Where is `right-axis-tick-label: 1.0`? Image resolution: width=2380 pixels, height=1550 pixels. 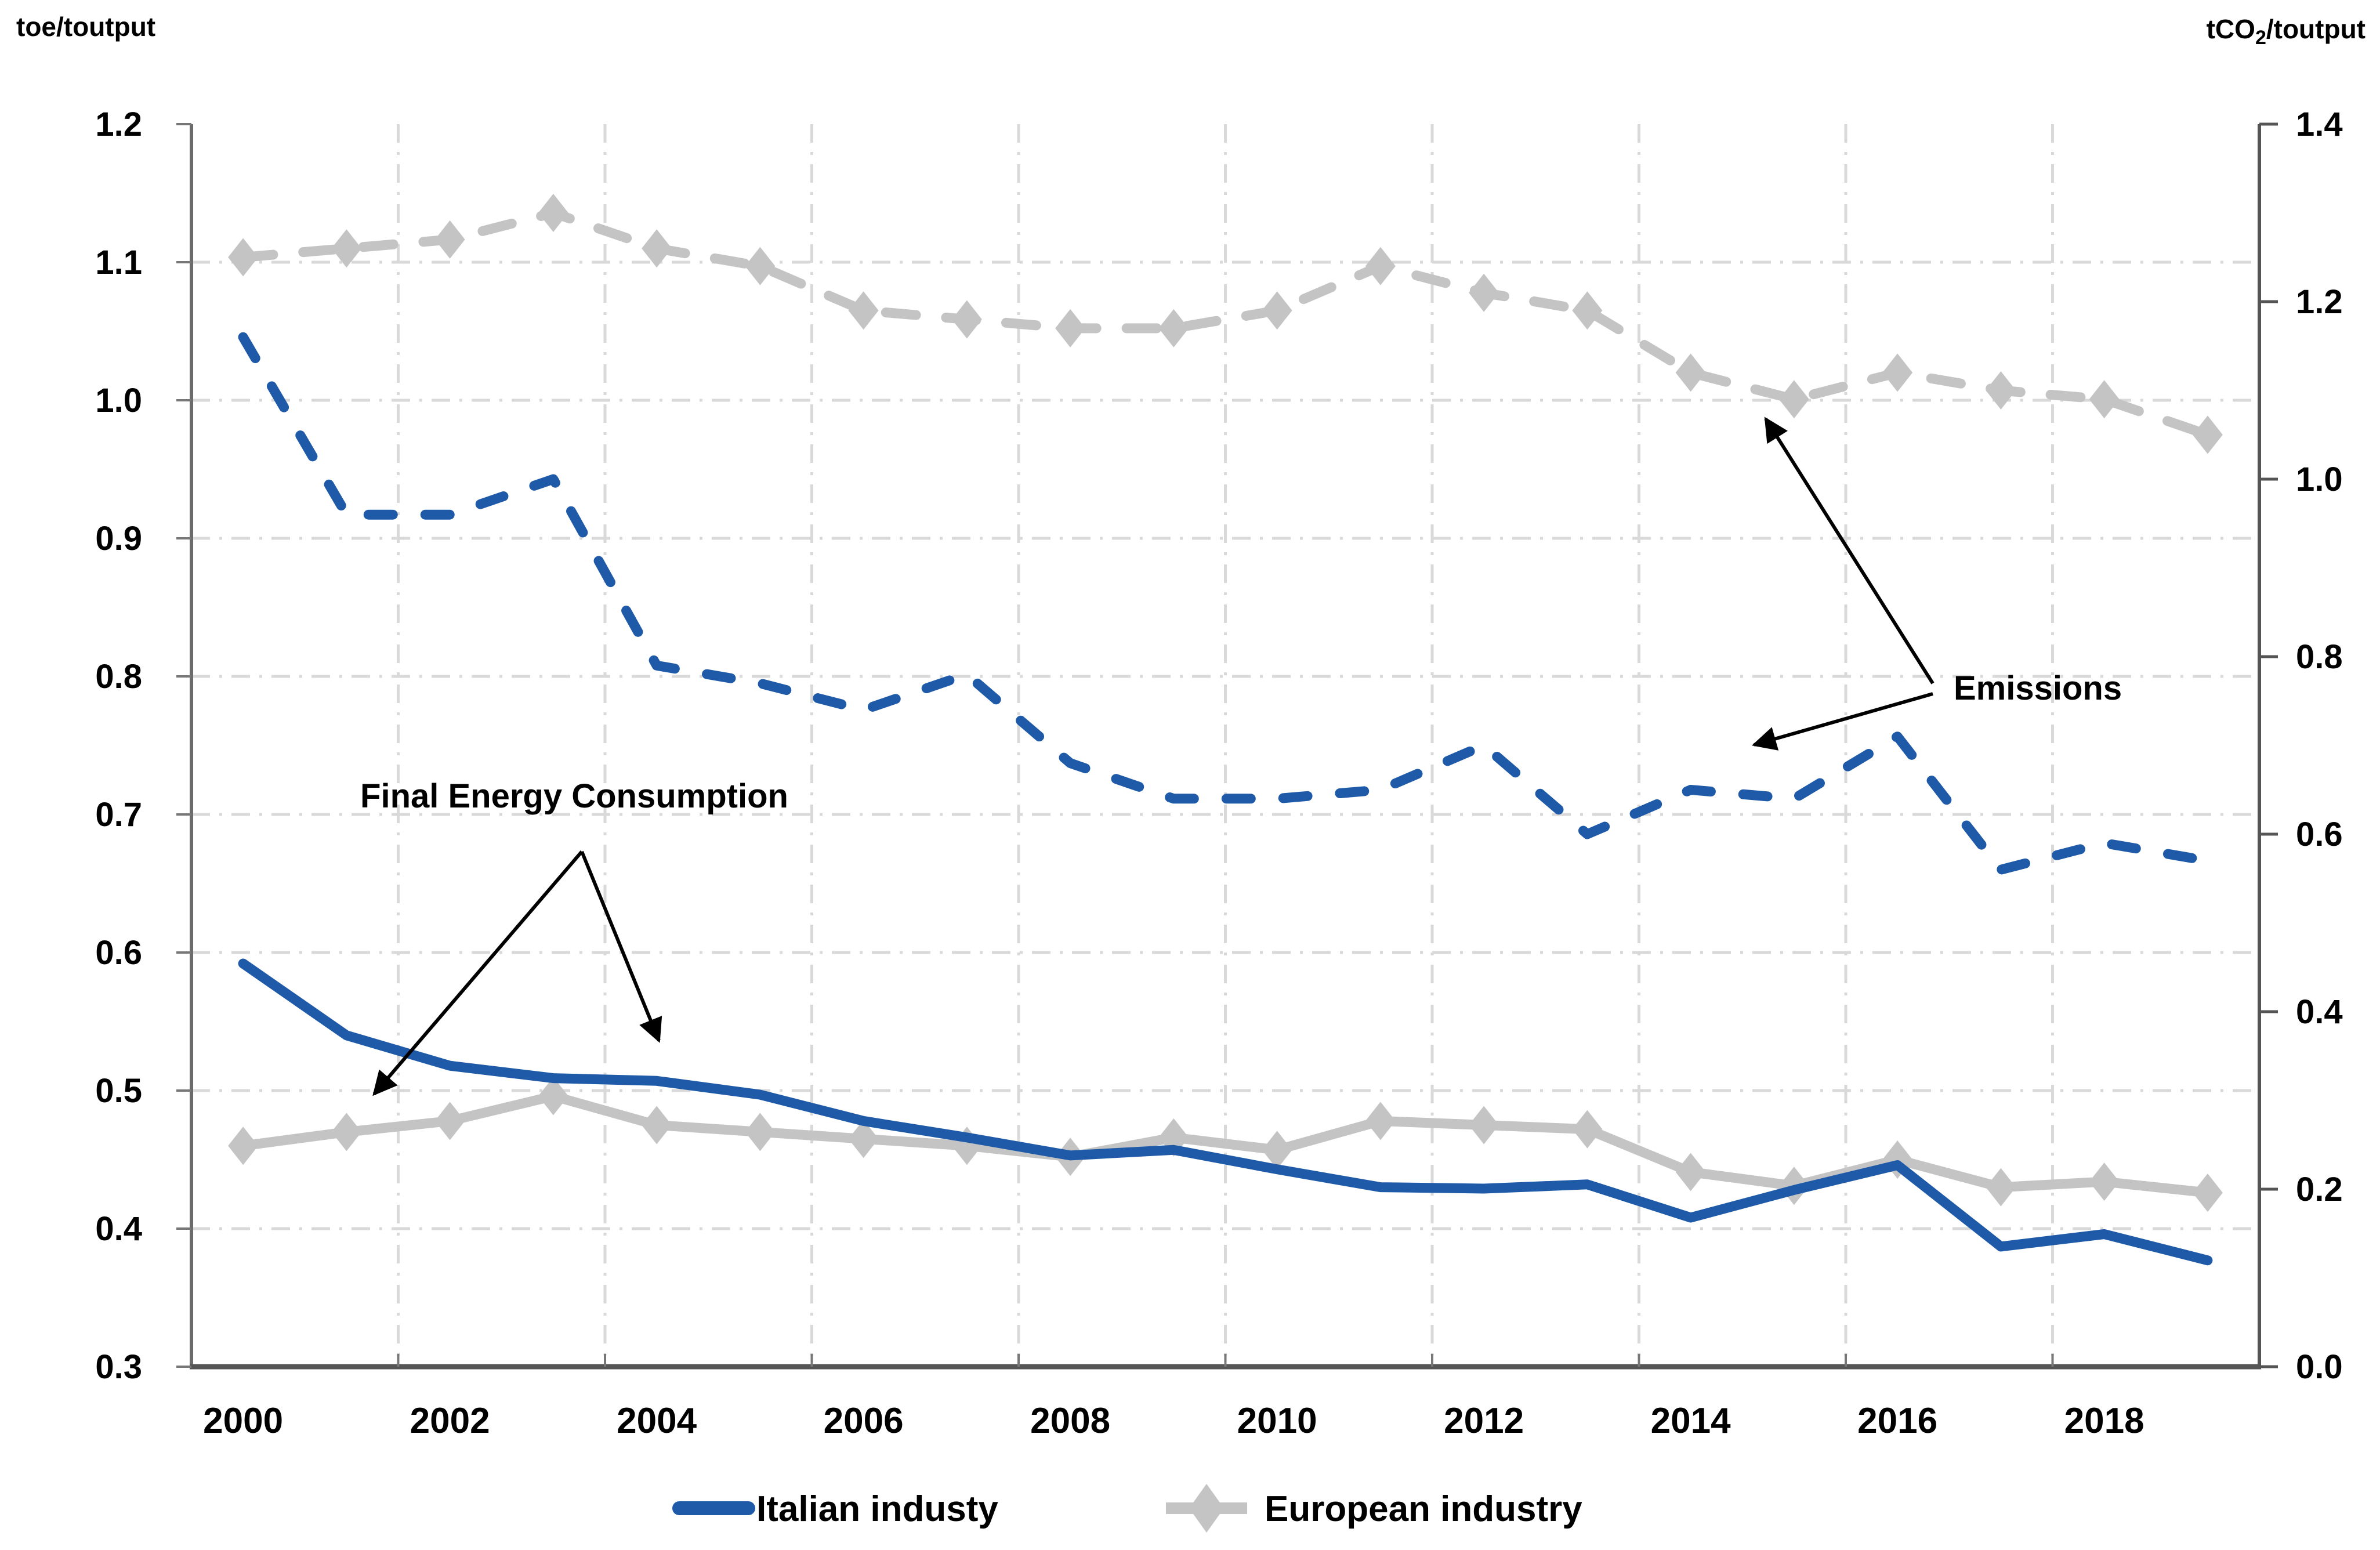
right-axis-tick-label: 1.0 is located at coordinates (2319, 480).